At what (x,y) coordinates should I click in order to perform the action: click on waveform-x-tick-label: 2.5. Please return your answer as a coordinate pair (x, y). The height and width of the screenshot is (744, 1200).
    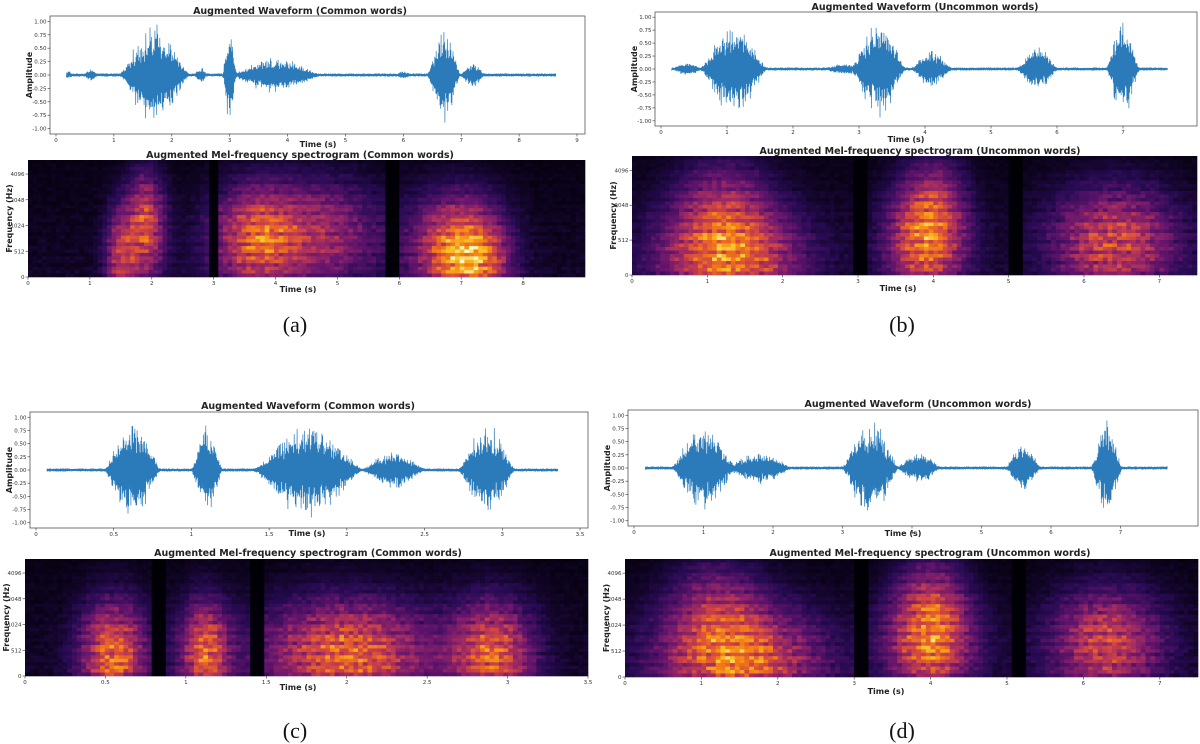
    Looking at the image, I should click on (424, 535).